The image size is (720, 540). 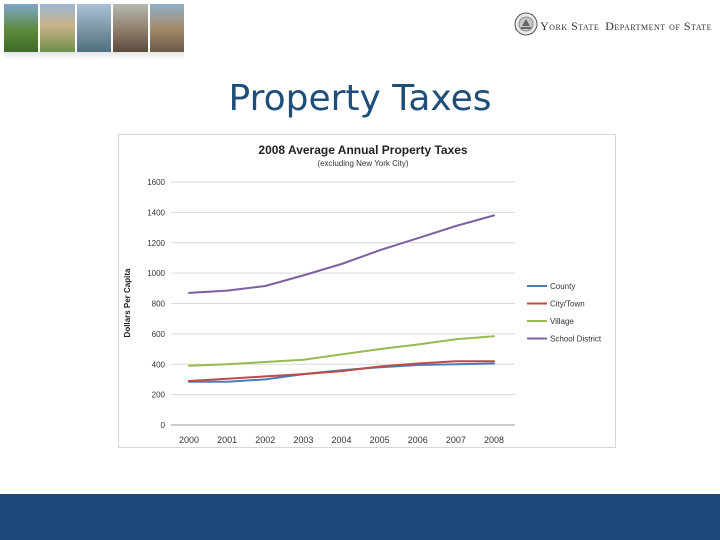 I want to click on x-tick-2004: 2004, so click(x=341, y=440).